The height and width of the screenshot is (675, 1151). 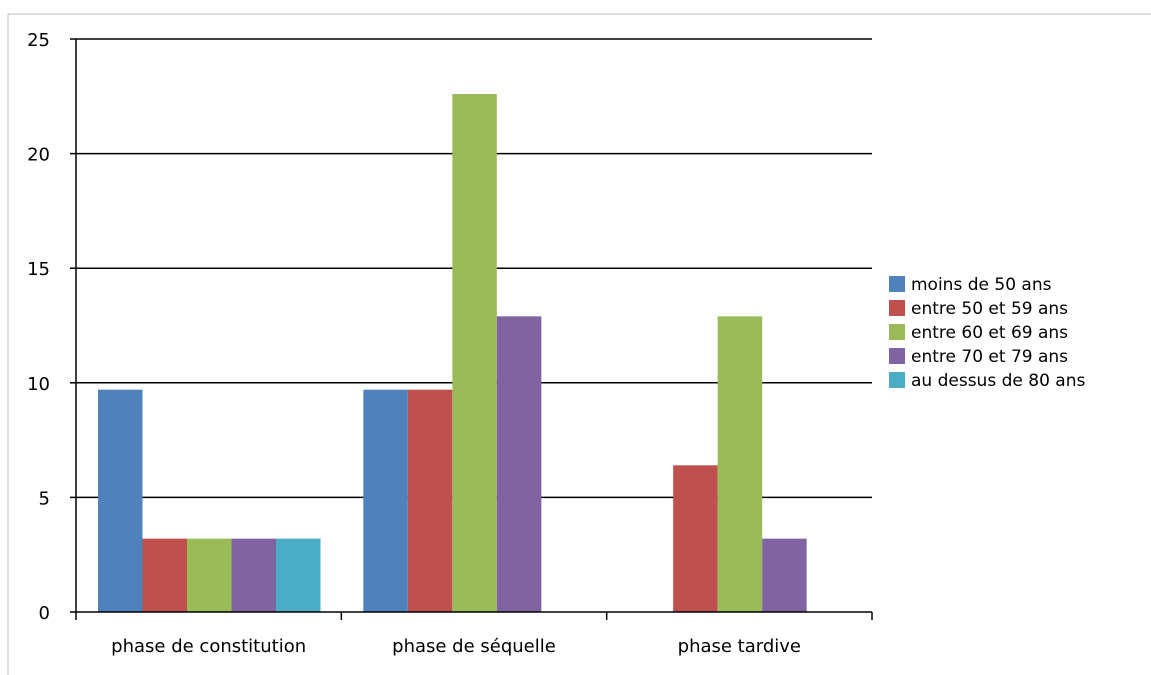 What do you see at coordinates (981, 285) in the screenshot?
I see `legend-item-label: moins de 50 ans` at bounding box center [981, 285].